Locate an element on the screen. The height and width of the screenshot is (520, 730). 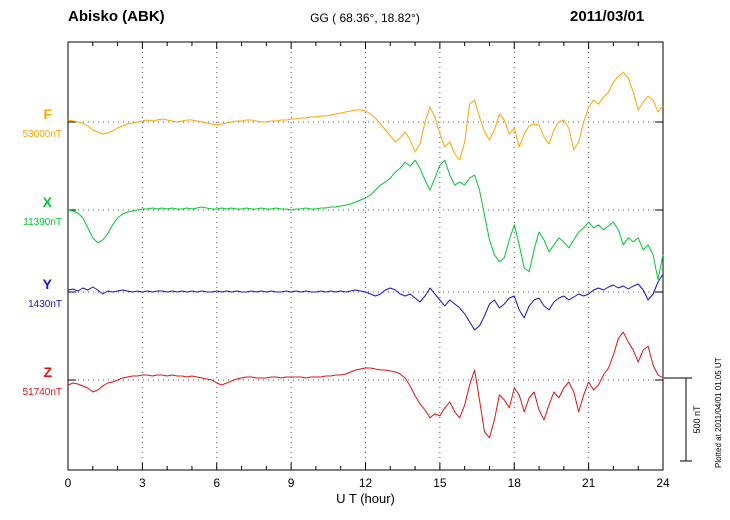
geographic-coords: GG ( 68.36°, 18.82°) is located at coordinates (365, 18).